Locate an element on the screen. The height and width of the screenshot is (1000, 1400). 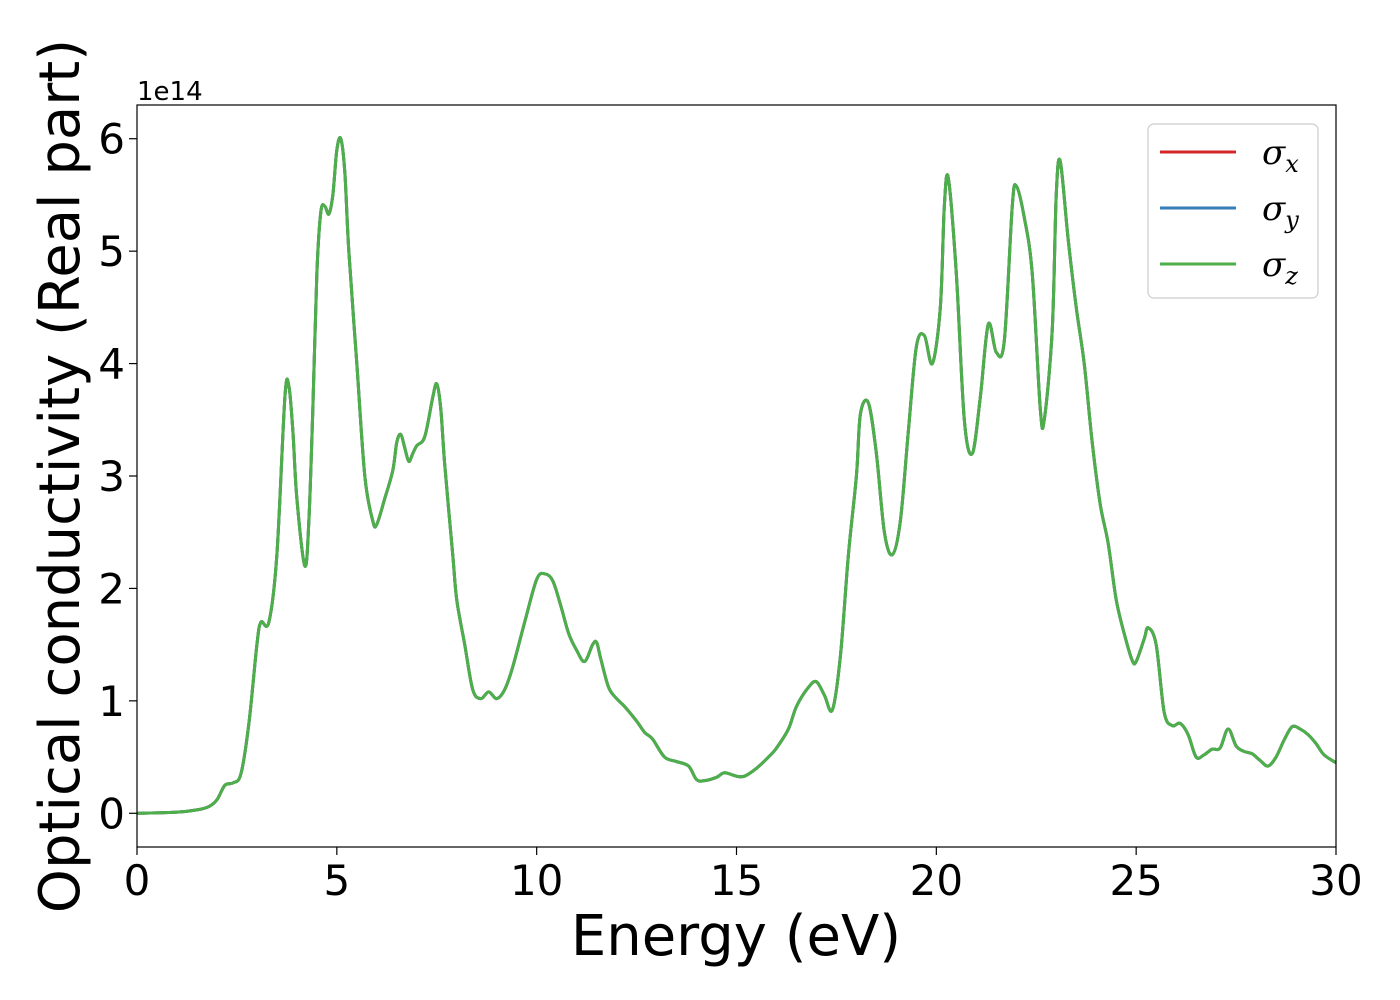
y-tick-label: 0 is located at coordinates (111, 813).